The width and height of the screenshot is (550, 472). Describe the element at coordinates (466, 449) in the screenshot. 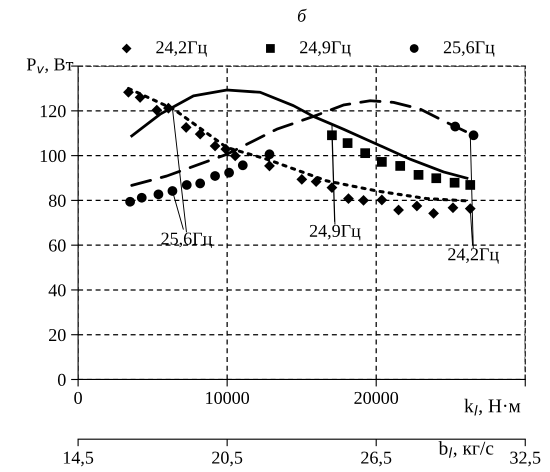

I see `x2-axis-title: b$_{l}$, кг/с` at that location.